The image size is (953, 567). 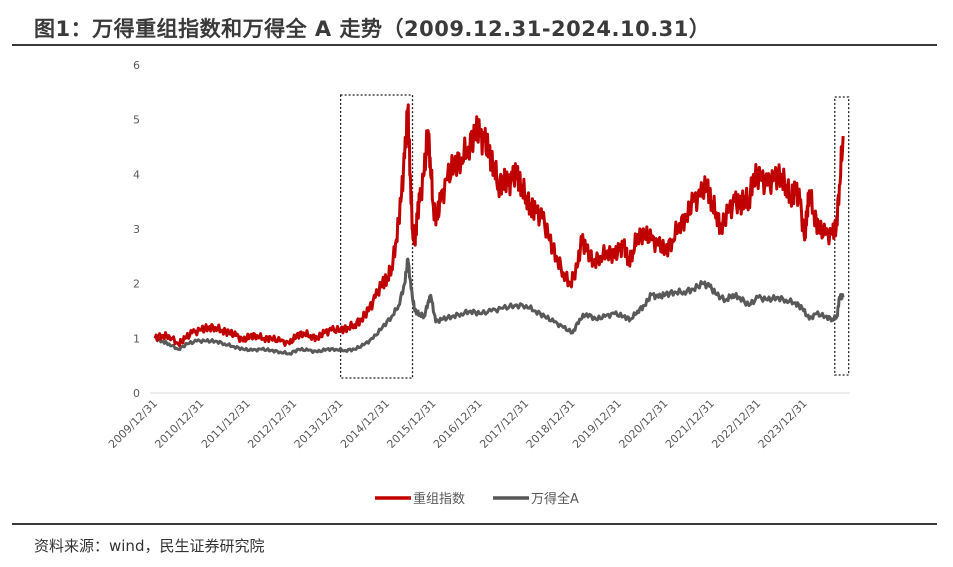 What do you see at coordinates (736, 424) in the screenshot?
I see `x-tick-label: 2022/12/31` at bounding box center [736, 424].